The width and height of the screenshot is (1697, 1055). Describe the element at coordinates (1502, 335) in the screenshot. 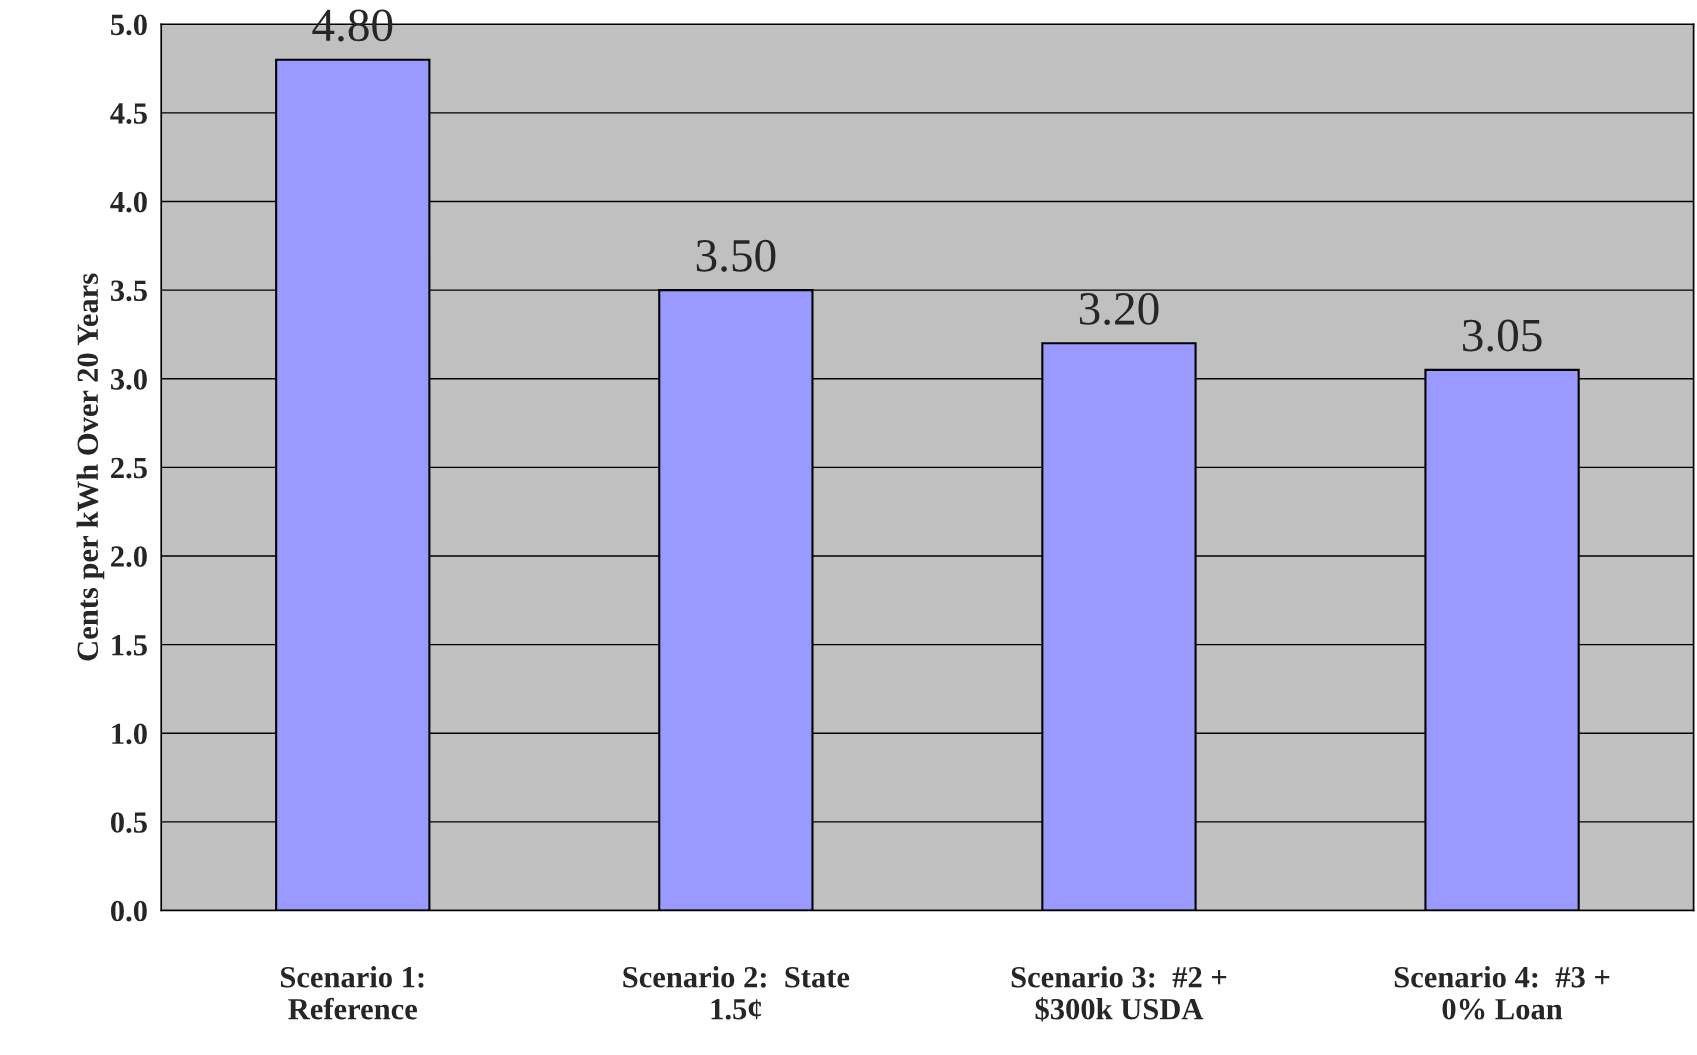

I see `data-label: 3.05` at that location.